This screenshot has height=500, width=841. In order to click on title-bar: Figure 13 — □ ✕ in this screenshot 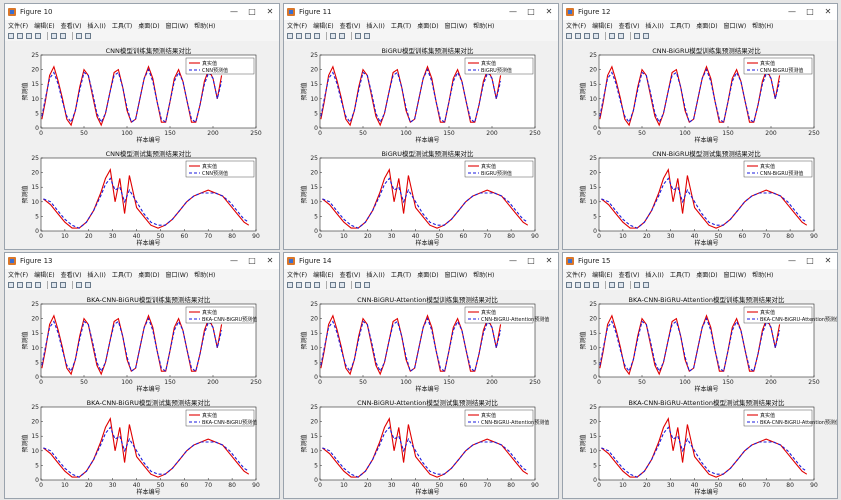, I will do `click(142, 261)`.